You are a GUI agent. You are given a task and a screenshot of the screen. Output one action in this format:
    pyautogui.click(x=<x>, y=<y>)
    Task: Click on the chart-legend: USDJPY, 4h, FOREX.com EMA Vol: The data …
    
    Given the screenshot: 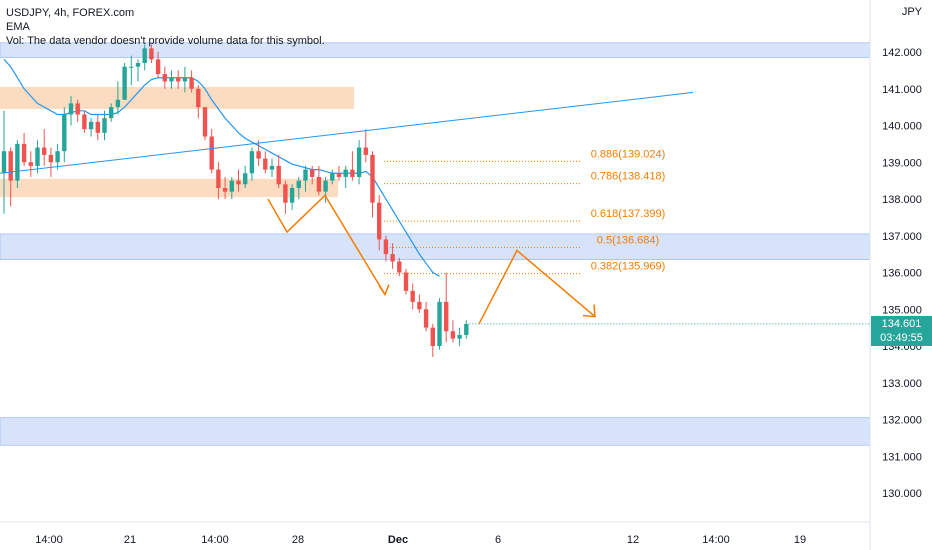 What is the action you would take?
    pyautogui.click(x=165, y=27)
    